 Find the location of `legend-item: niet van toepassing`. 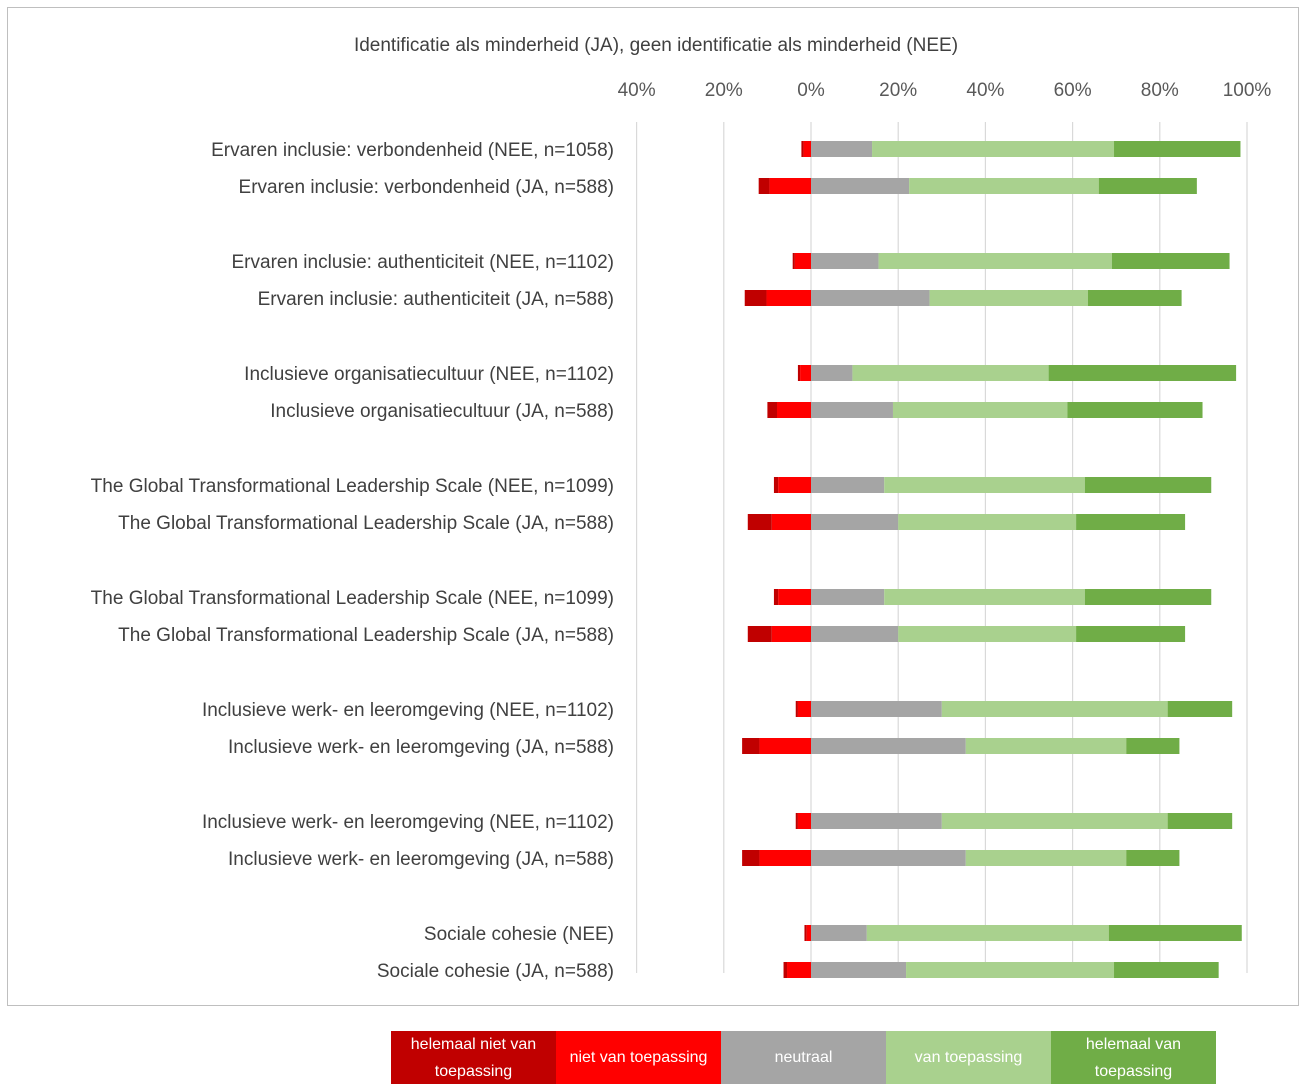

legend-item: niet van toepassing is located at coordinates (638, 1057).